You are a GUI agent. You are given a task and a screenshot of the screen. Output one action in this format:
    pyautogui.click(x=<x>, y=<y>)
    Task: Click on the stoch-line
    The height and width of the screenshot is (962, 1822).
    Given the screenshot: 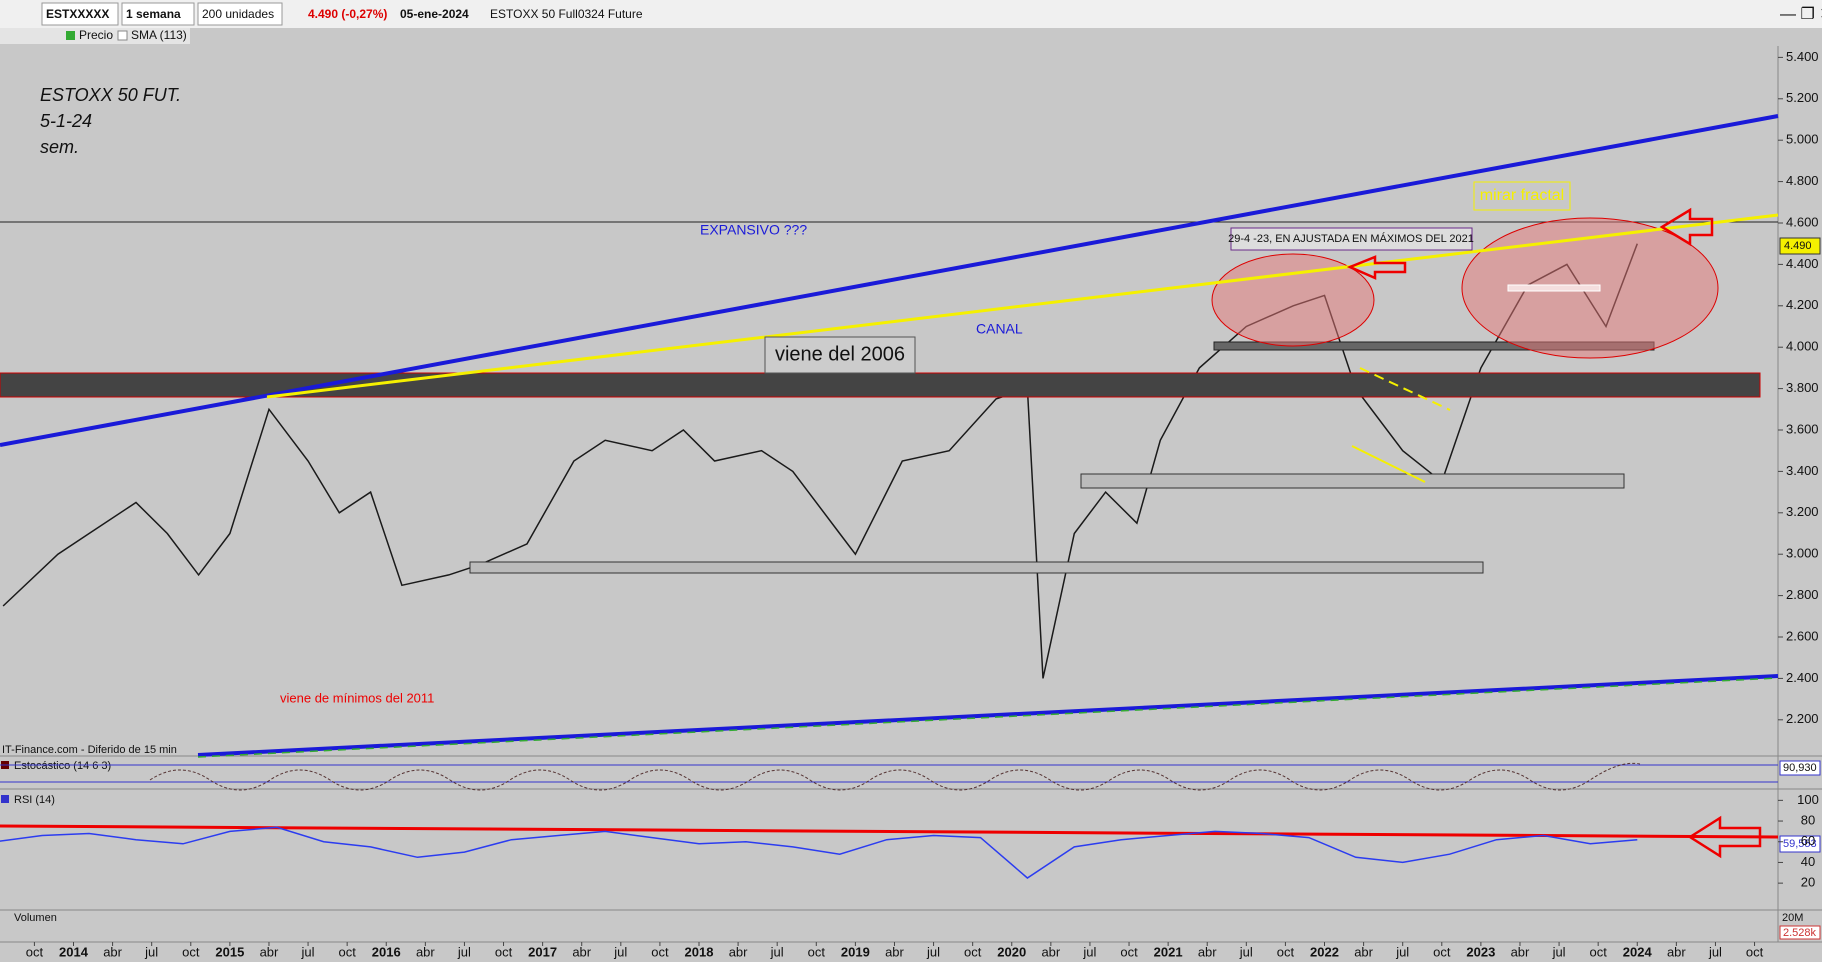 What is the action you would take?
    pyautogui.click(x=895, y=776)
    